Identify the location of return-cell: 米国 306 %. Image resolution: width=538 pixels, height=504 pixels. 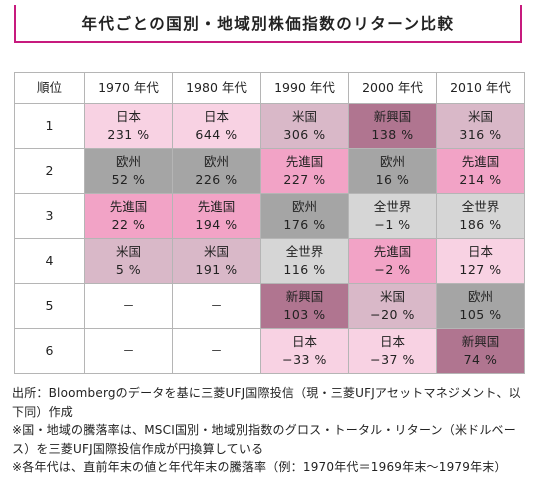
(304, 126).